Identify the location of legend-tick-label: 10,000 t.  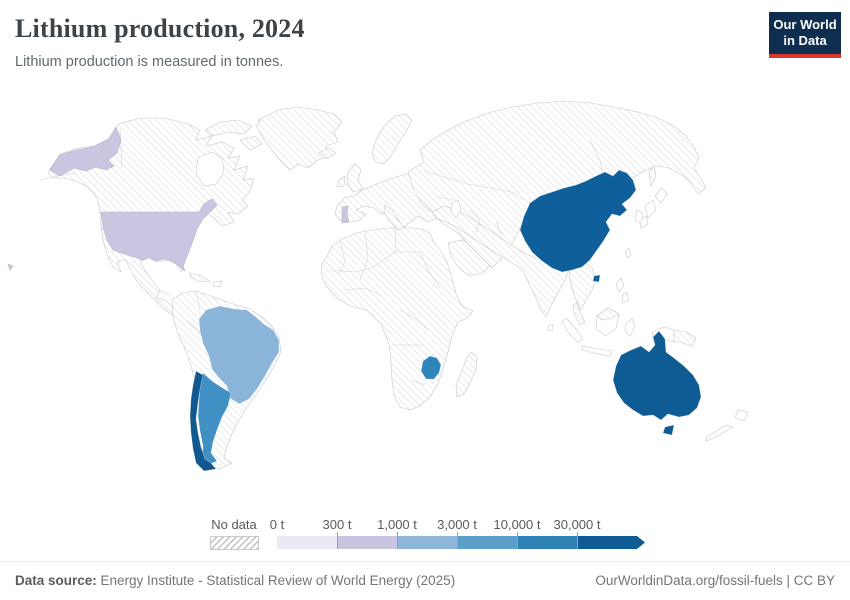
(517, 524).